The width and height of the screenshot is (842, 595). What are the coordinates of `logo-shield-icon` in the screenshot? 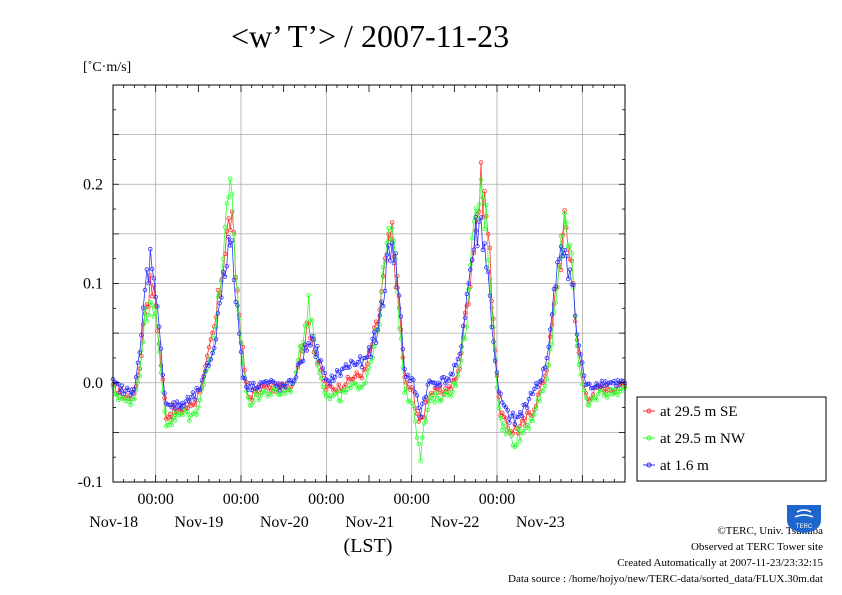 It's located at (804, 519).